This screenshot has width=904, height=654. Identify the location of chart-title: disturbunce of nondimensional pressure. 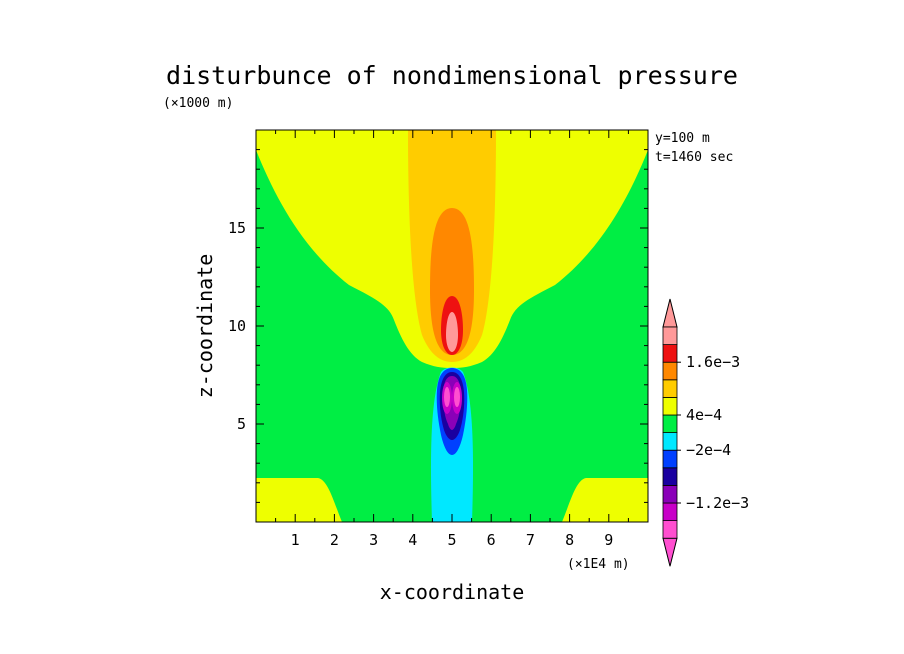
(452, 75).